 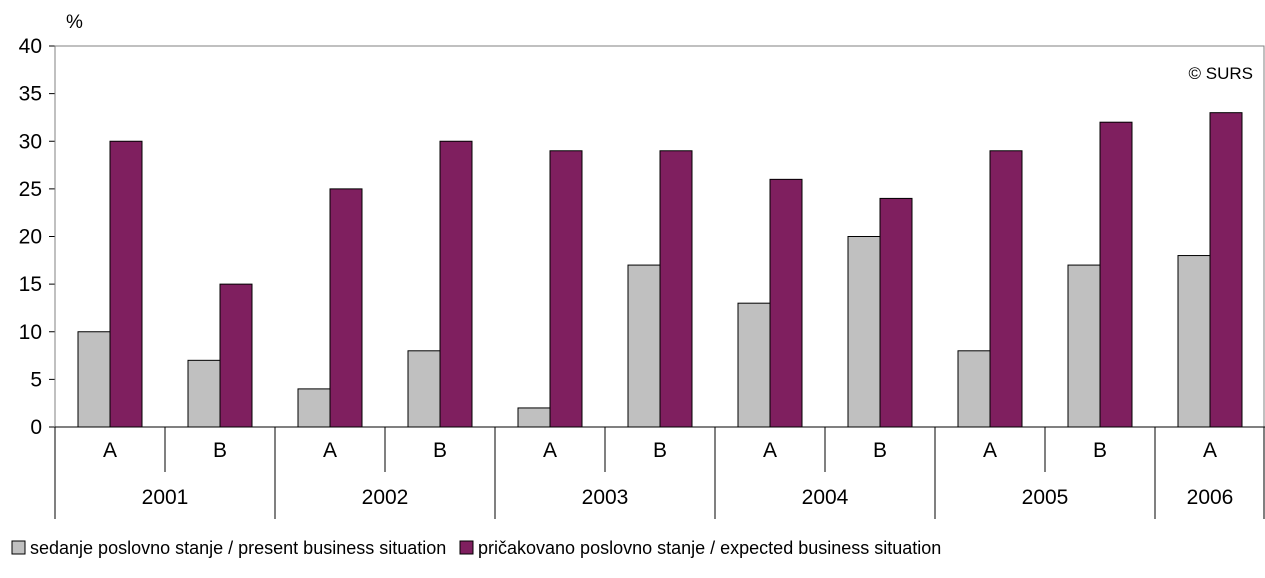 I want to click on y-tick-label: 40, so click(x=30, y=46).